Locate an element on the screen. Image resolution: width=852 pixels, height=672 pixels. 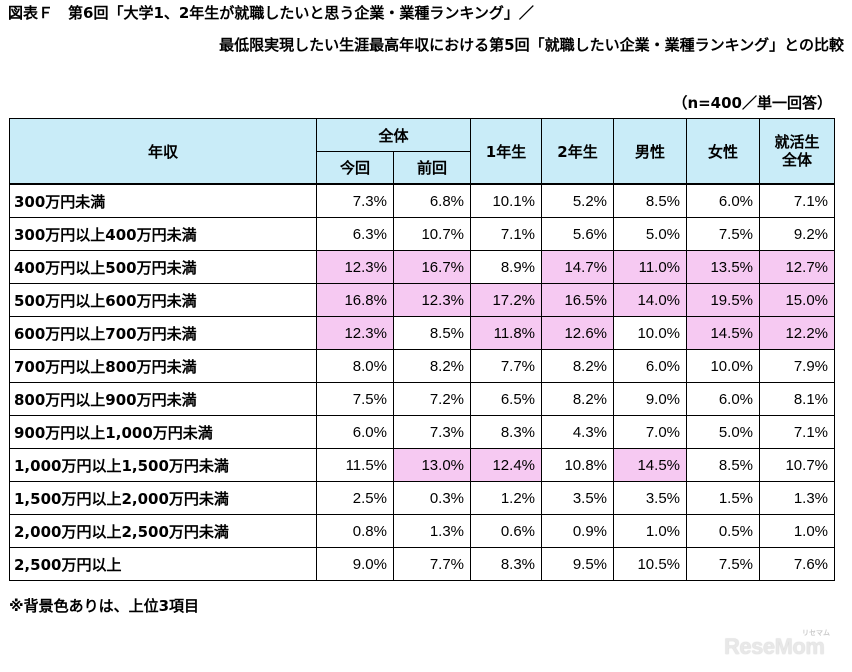
value-cell: 2.5% is located at coordinates (355, 498).